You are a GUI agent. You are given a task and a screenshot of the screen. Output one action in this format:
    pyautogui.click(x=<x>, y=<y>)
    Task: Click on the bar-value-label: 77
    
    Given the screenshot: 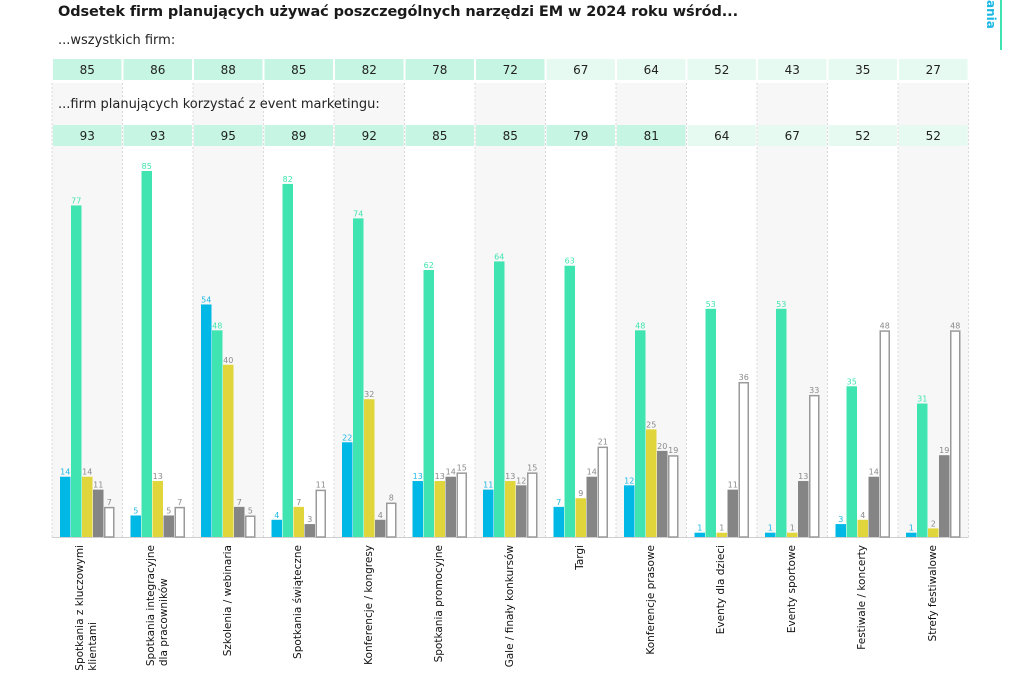 What is the action you would take?
    pyautogui.click(x=76, y=200)
    